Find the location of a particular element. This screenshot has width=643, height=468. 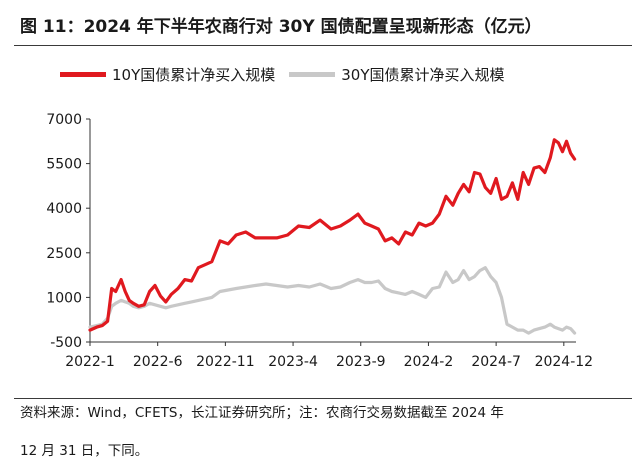

y-tick-label: 5500 is located at coordinates (64, 165).